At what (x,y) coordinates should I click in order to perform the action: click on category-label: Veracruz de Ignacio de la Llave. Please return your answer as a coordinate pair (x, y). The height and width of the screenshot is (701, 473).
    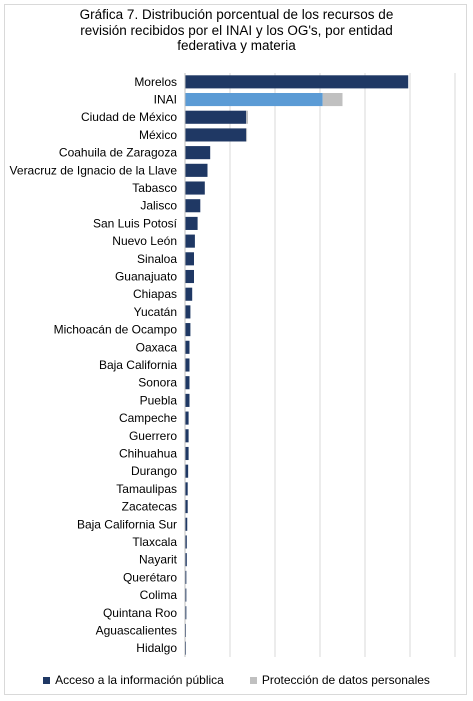
    Looking at the image, I should click on (94, 170).